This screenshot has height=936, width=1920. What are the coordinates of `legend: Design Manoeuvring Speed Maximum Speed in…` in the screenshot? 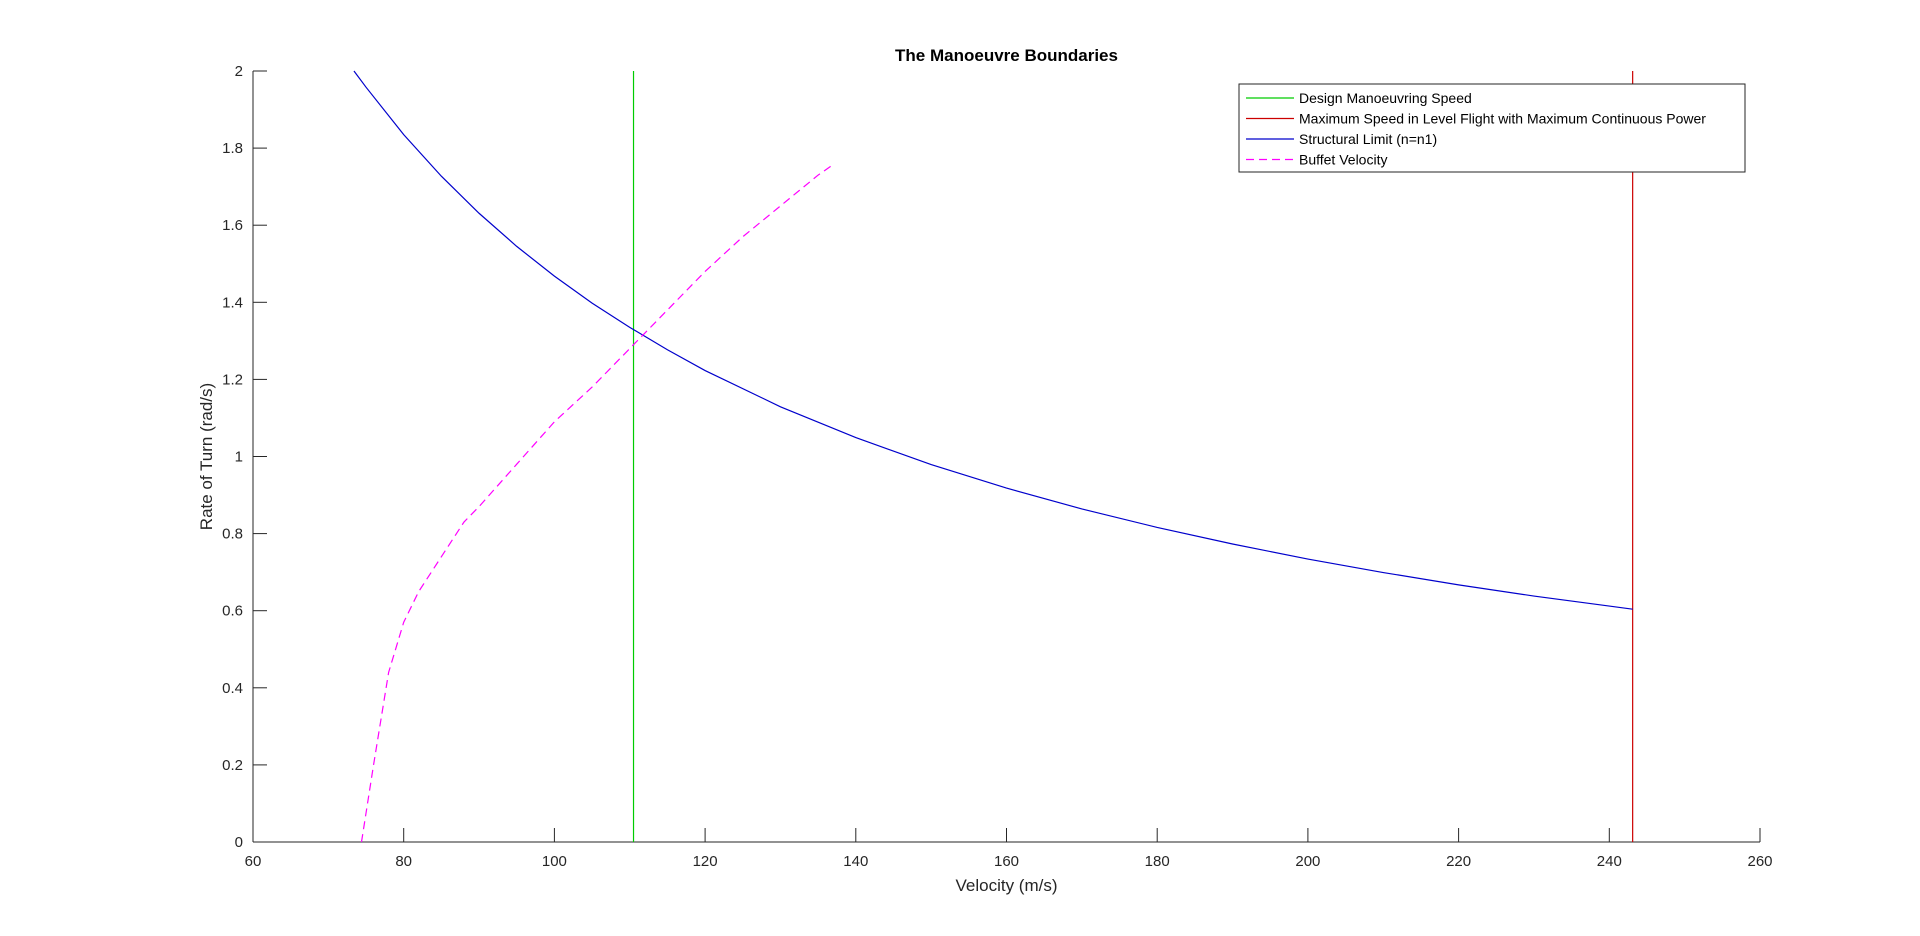 It's located at (1492, 128).